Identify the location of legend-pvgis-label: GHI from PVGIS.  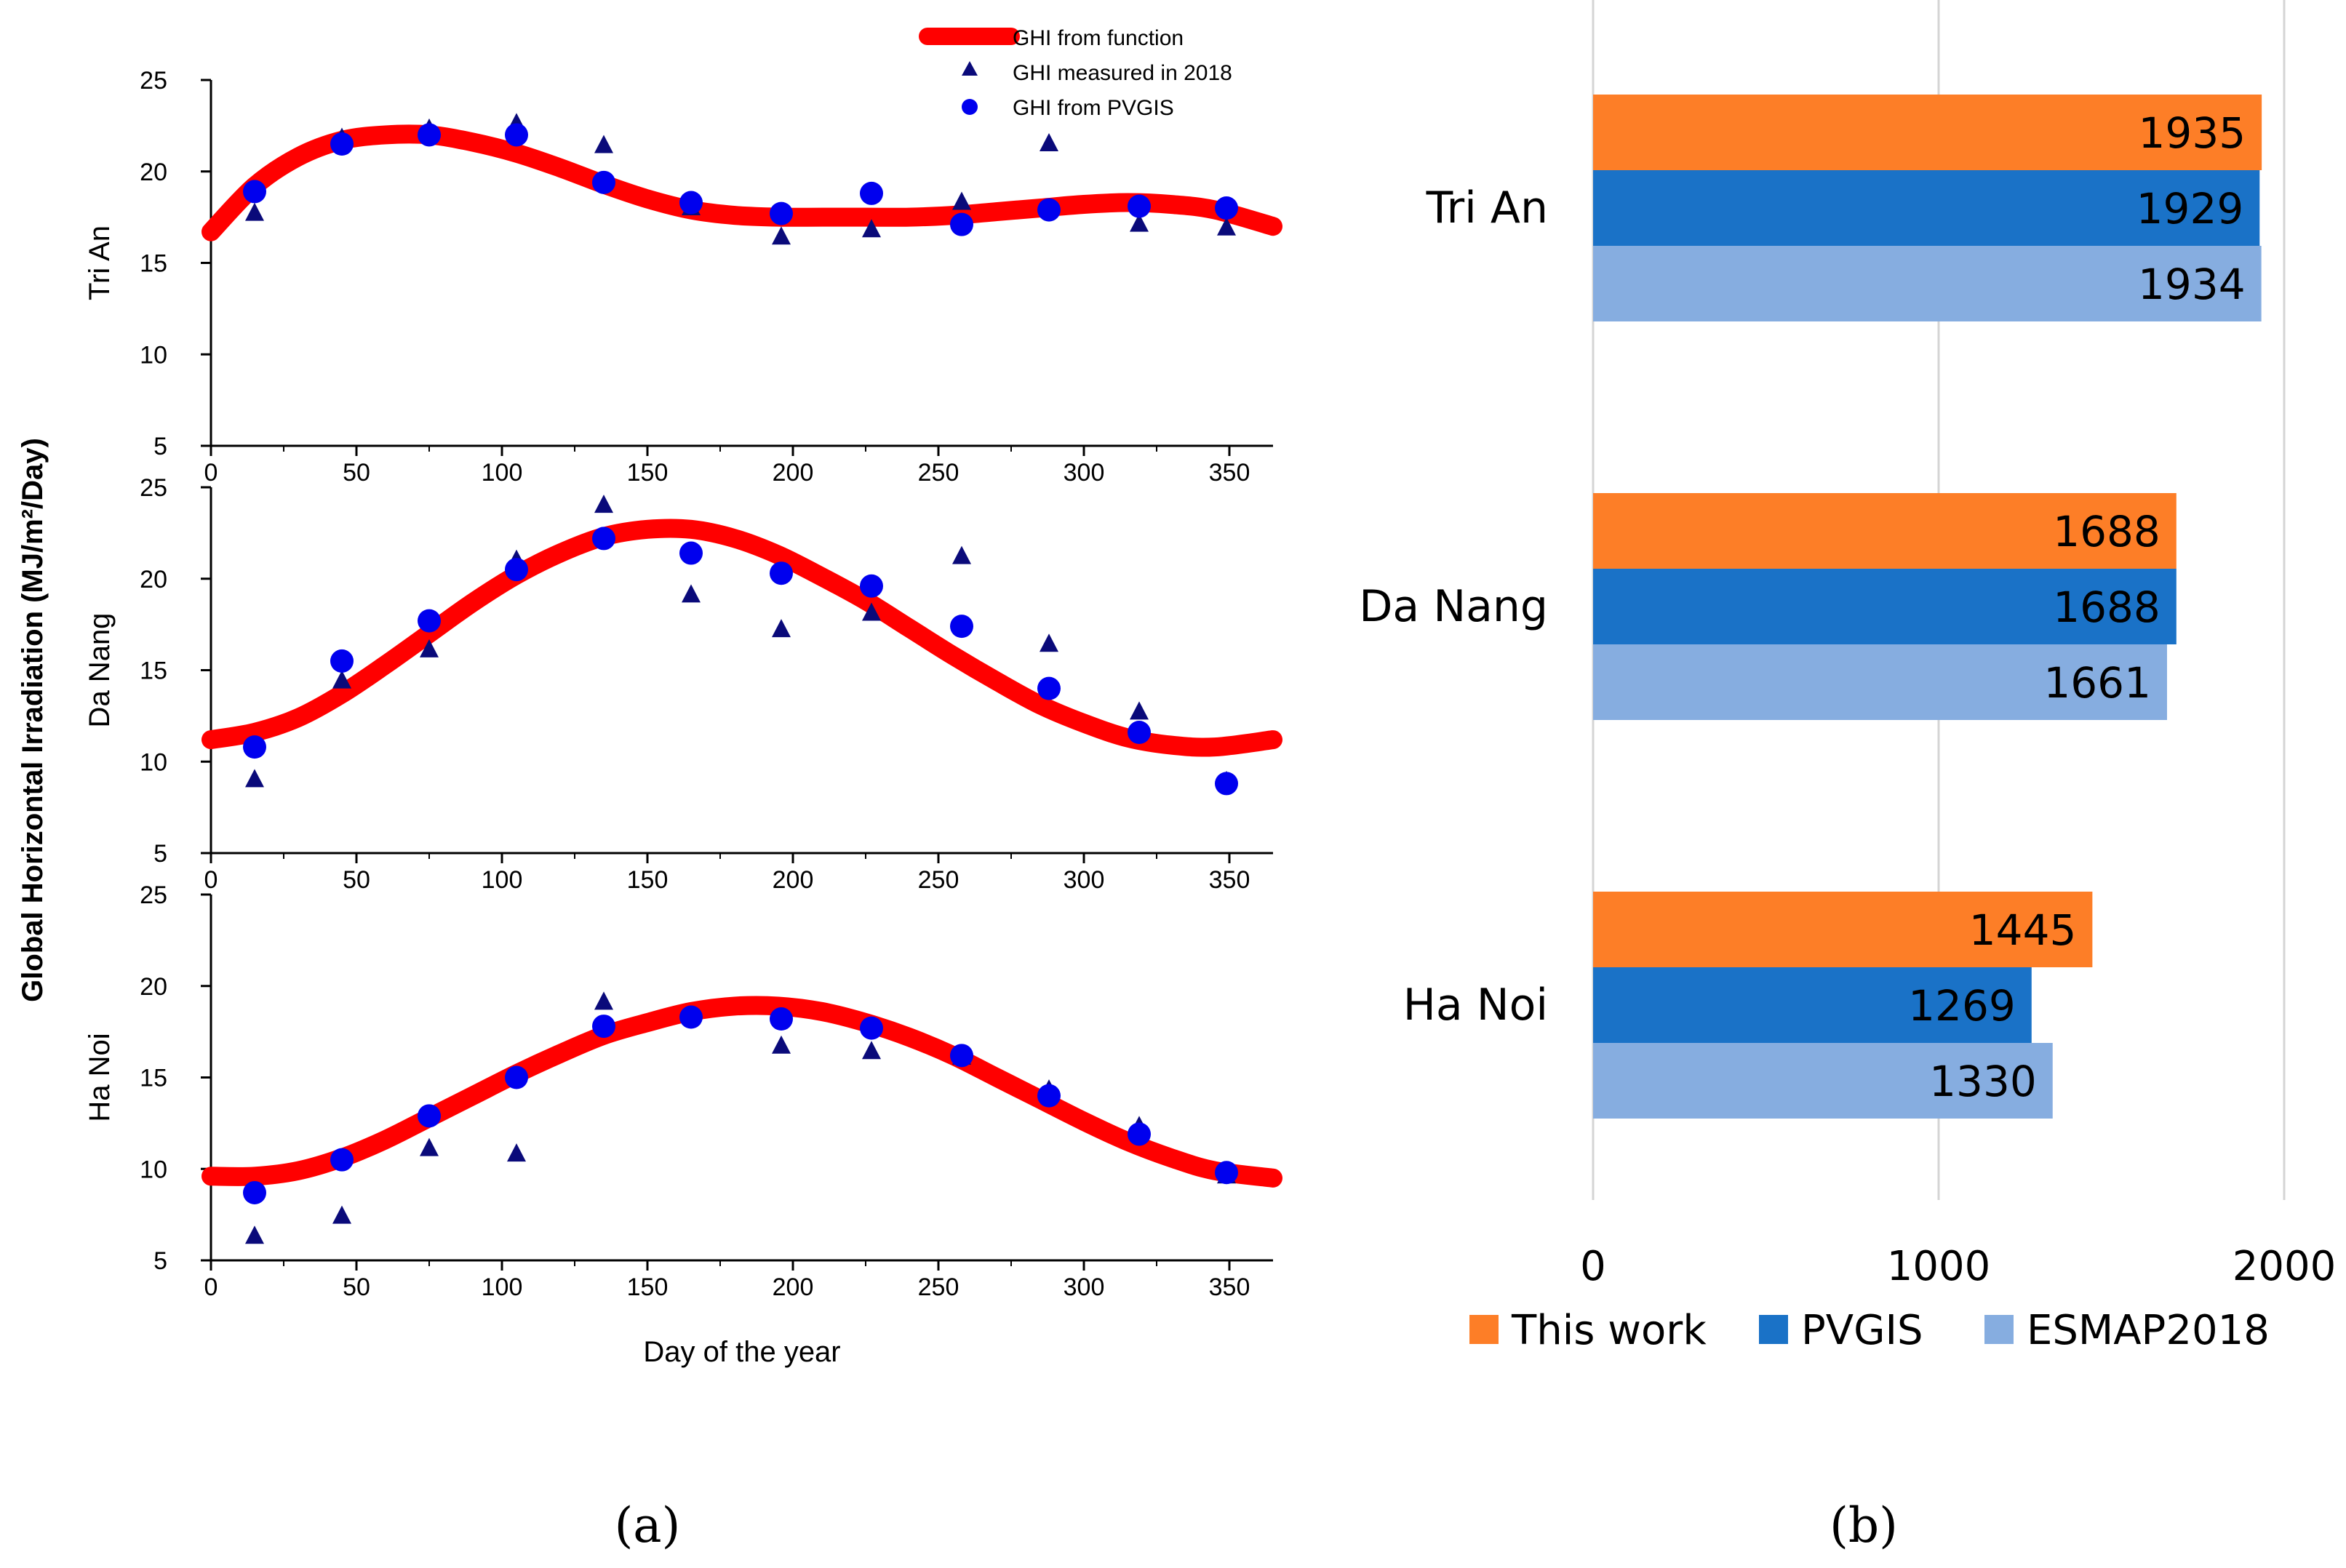
(1093, 108).